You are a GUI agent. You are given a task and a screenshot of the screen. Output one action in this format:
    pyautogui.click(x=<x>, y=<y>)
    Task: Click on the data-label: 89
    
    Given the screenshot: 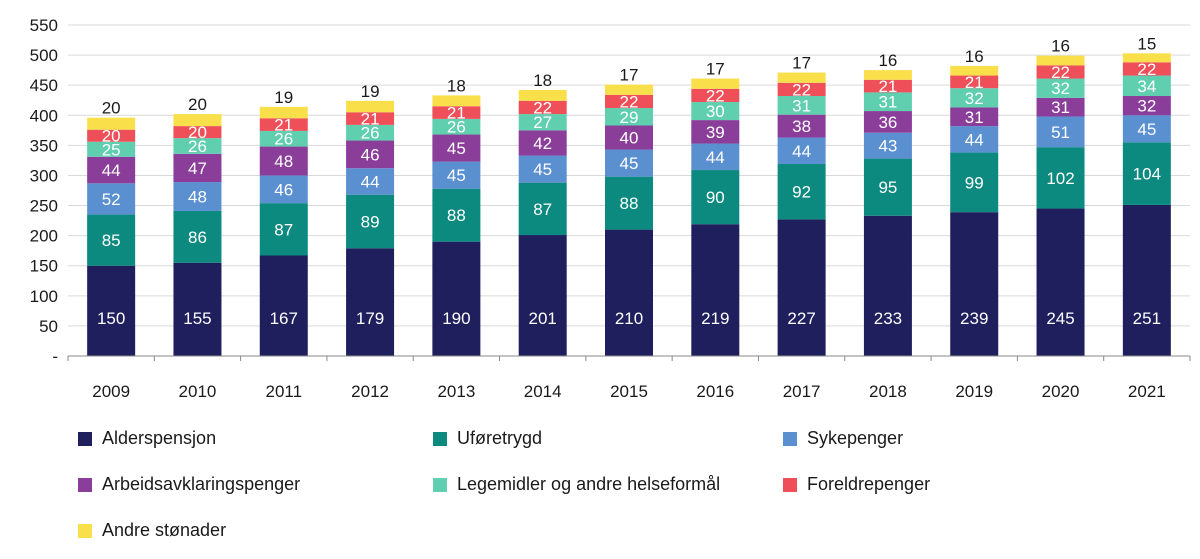 What is the action you would take?
    pyautogui.click(x=370, y=221)
    